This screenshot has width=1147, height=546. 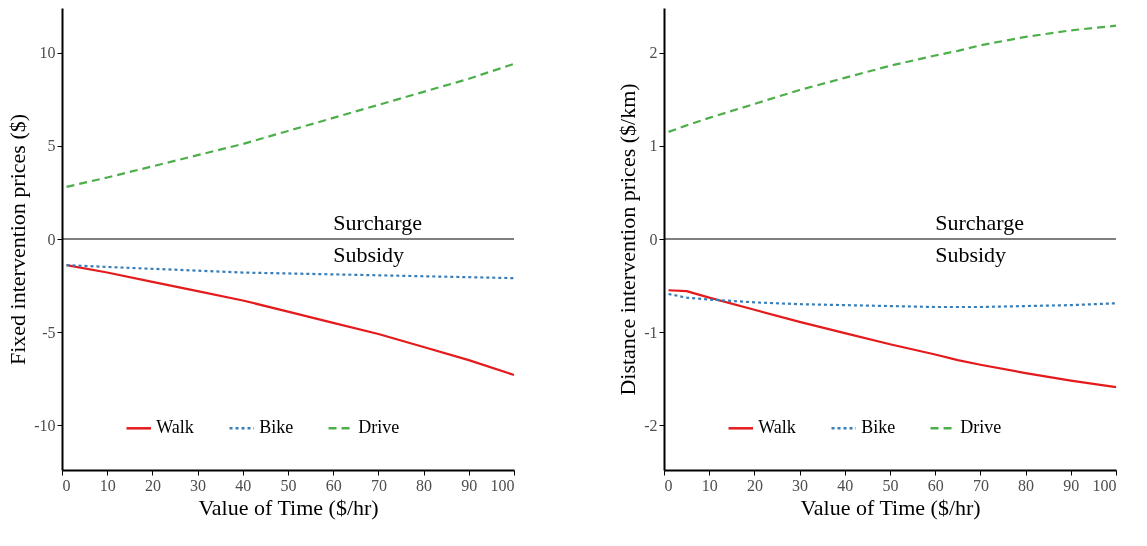 What do you see at coordinates (653, 53) in the screenshot?
I see `y-tick-label: 2` at bounding box center [653, 53].